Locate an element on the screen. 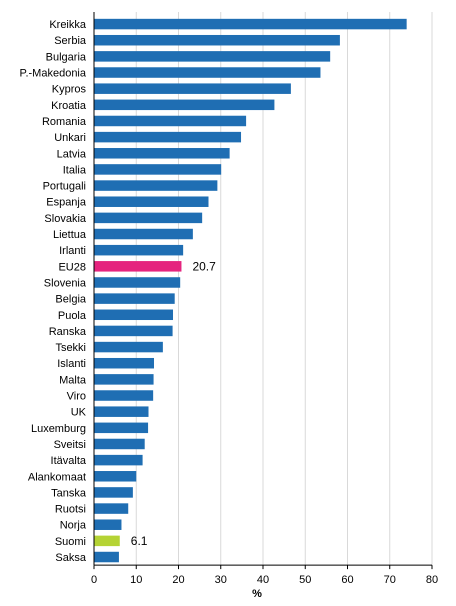 The width and height of the screenshot is (456, 606). category-label: Luxemburg is located at coordinates (58, 429).